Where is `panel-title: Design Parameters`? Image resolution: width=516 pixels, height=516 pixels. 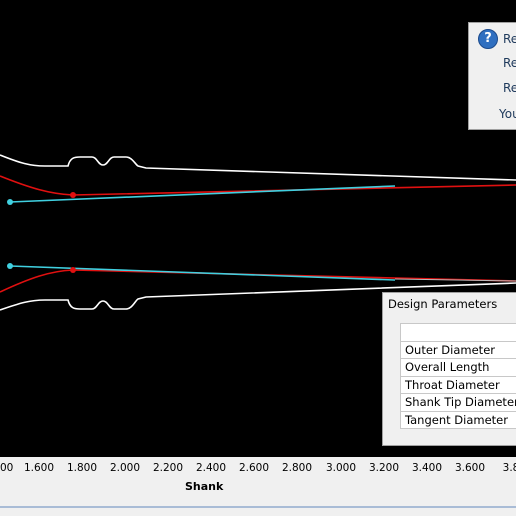 panel-title: Design Parameters is located at coordinates (443, 304).